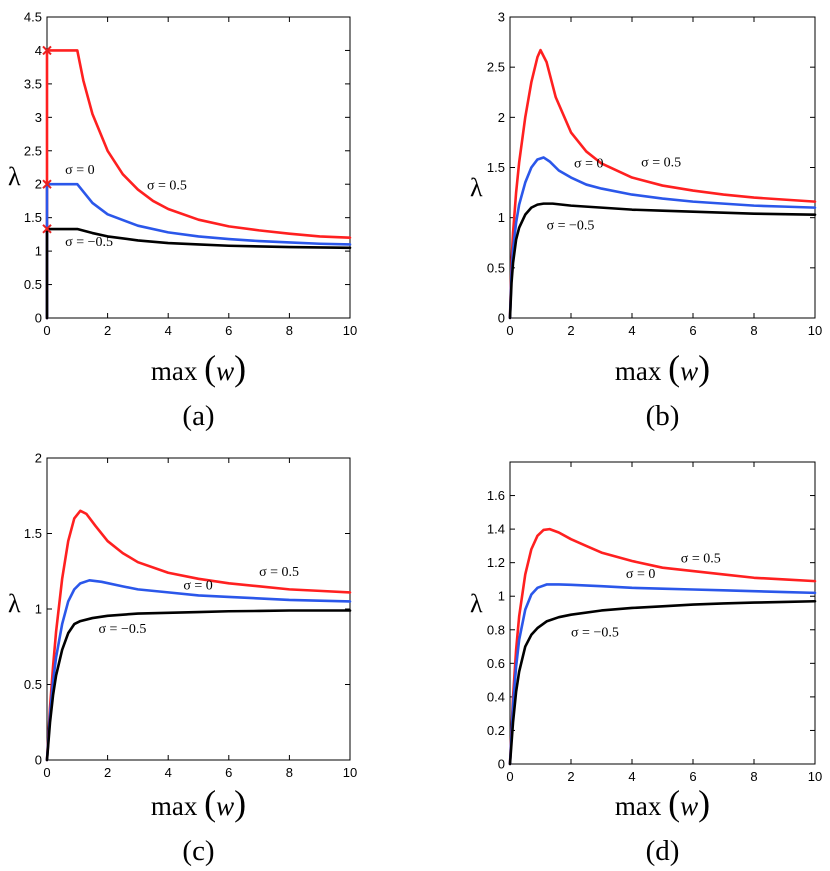 The image size is (830, 871). I want to click on plot-frame-d, so click(662, 613).